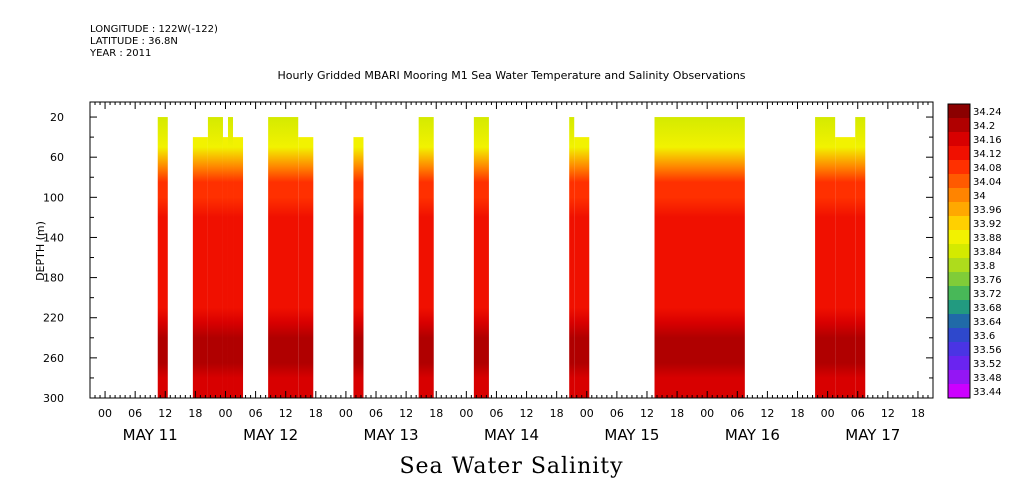  I want to click on colorbar-label: 33.6, so click(984, 336).